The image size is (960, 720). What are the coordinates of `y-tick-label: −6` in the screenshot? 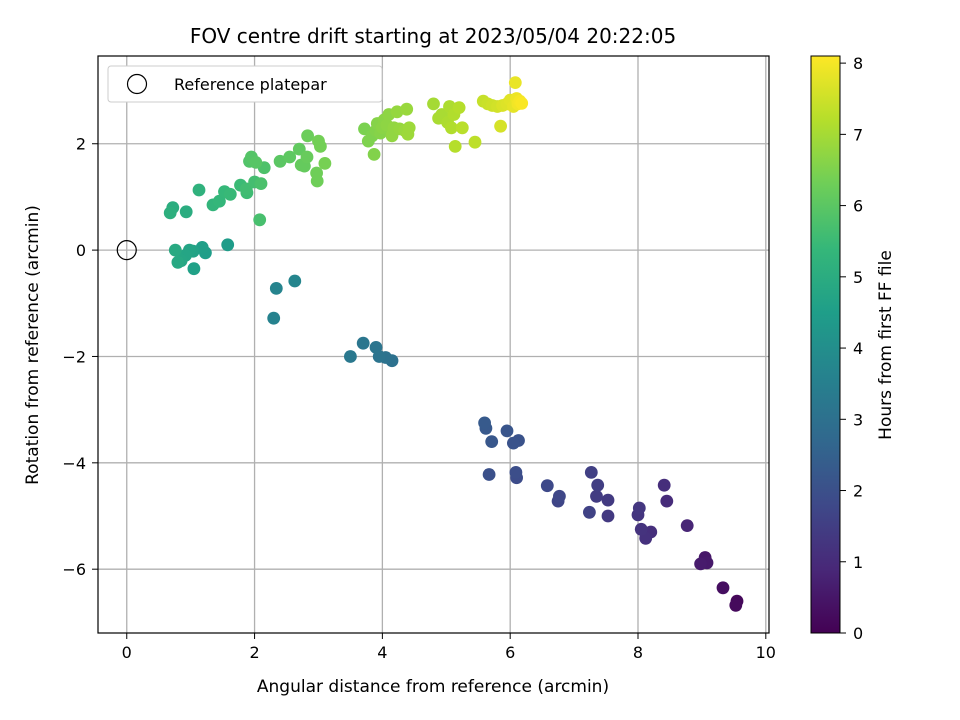 It's located at (74, 569).